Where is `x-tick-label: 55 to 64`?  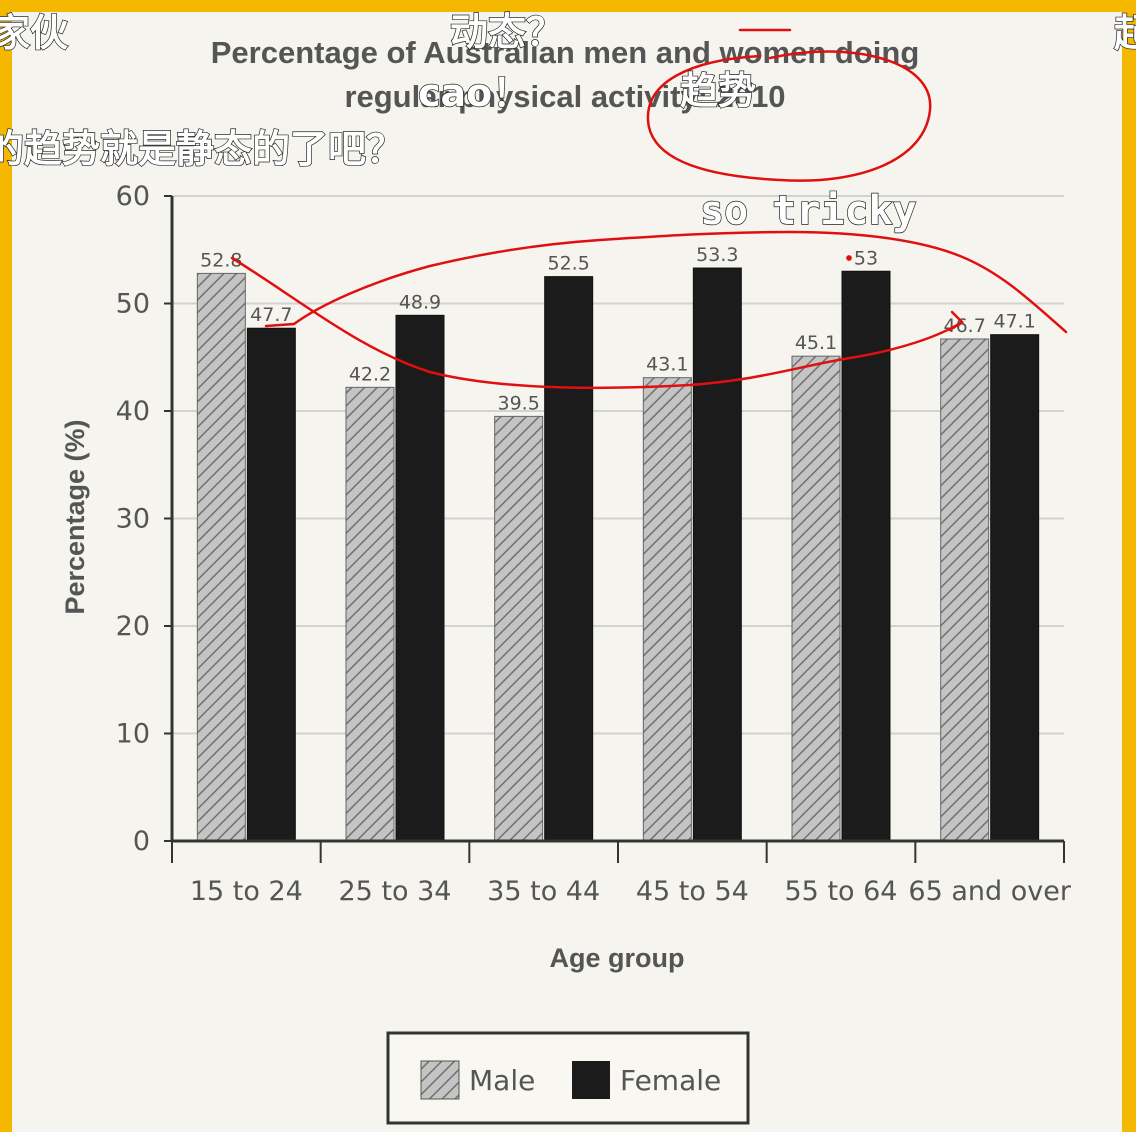 x-tick-label: 55 to 64 is located at coordinates (841, 891).